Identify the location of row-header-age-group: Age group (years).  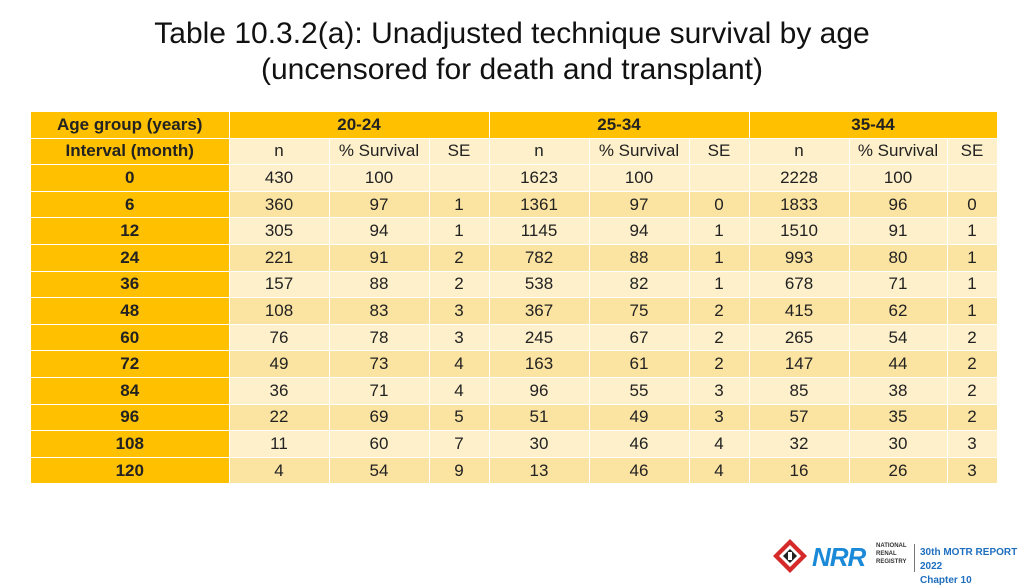
(130, 125).